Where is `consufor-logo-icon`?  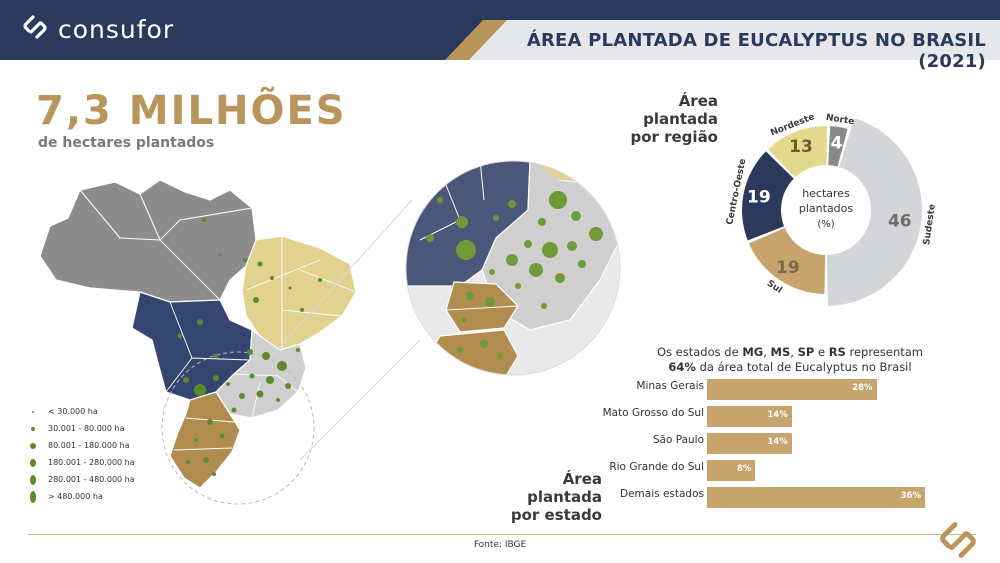
consufor-logo-icon is located at coordinates (35, 29).